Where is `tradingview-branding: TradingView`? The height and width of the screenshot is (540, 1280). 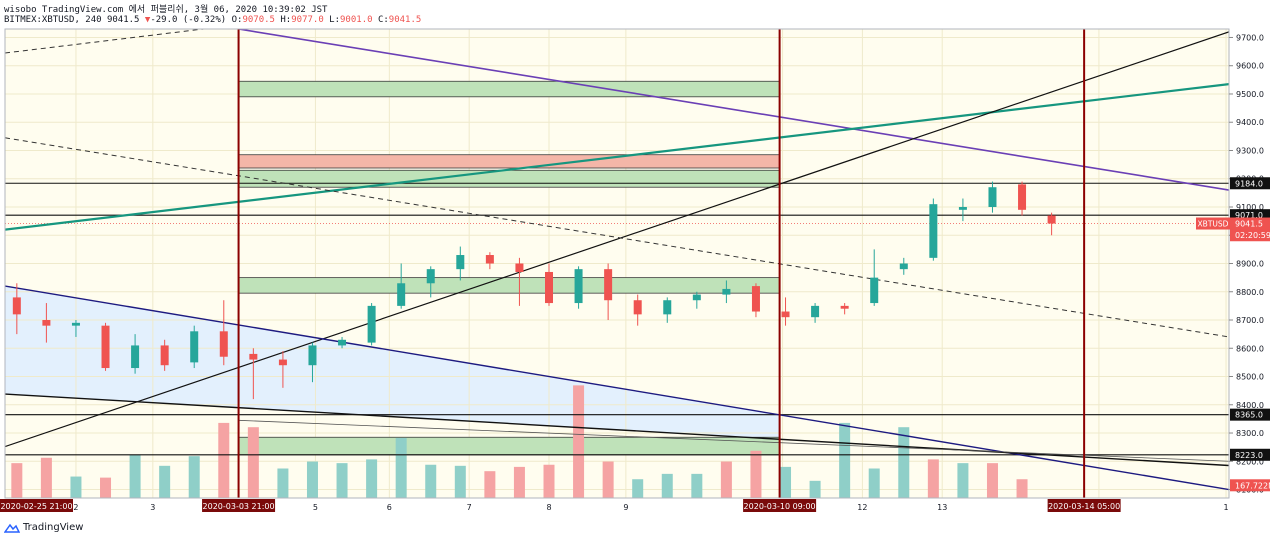 tradingview-branding: TradingView is located at coordinates (43, 527).